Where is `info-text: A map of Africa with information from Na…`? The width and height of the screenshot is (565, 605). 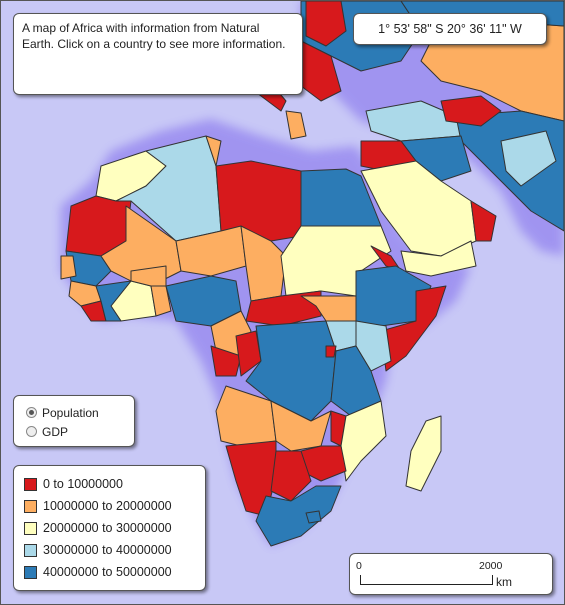 info-text: A map of Africa with information from Na… is located at coordinates (154, 36).